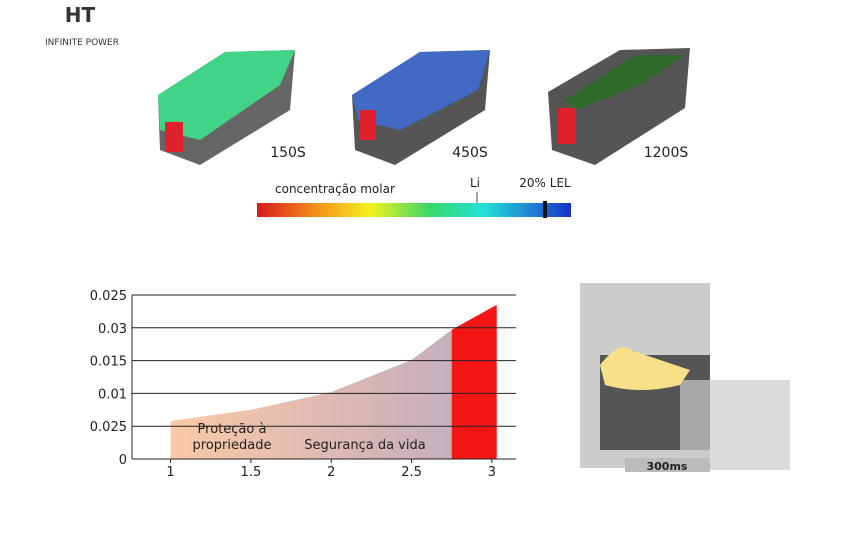 Image resolution: width=858 pixels, height=544 pixels. Describe the element at coordinates (112, 394) in the screenshot. I see `y-tick-label: 0.01` at that location.